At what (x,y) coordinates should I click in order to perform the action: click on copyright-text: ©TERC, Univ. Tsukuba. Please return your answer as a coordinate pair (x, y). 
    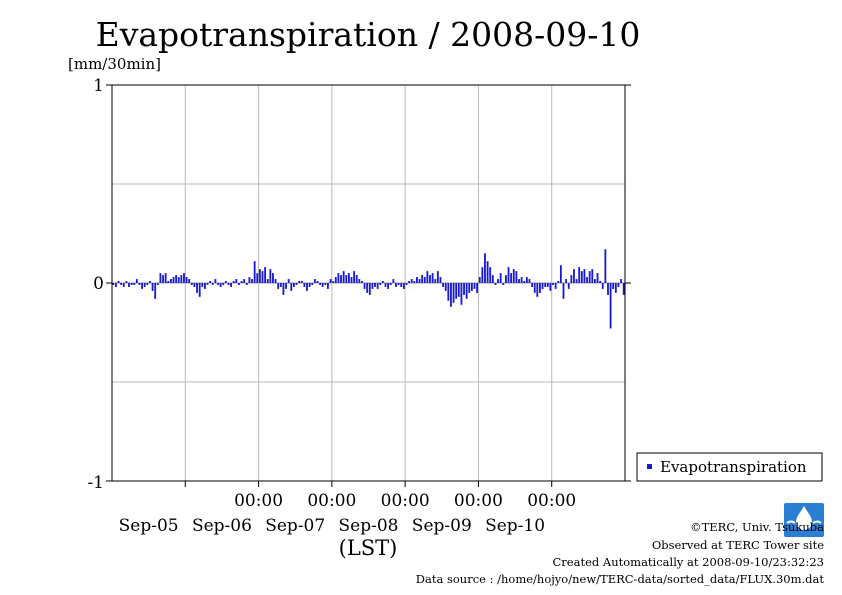
    Looking at the image, I should click on (757, 527).